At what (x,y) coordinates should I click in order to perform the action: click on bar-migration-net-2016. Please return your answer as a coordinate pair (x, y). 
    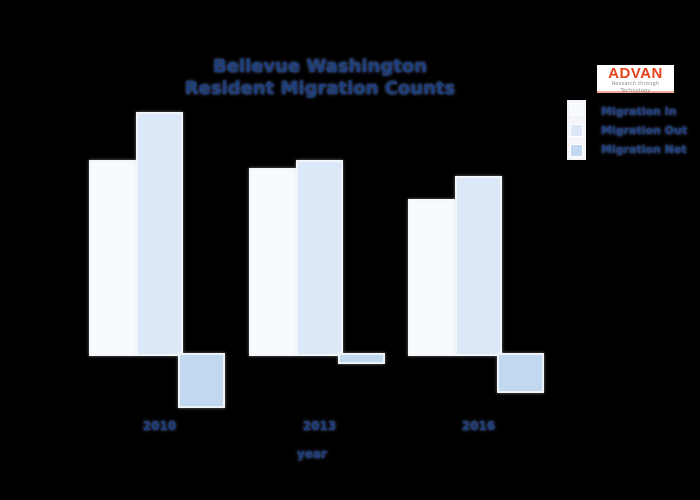
    Looking at the image, I should click on (520, 373).